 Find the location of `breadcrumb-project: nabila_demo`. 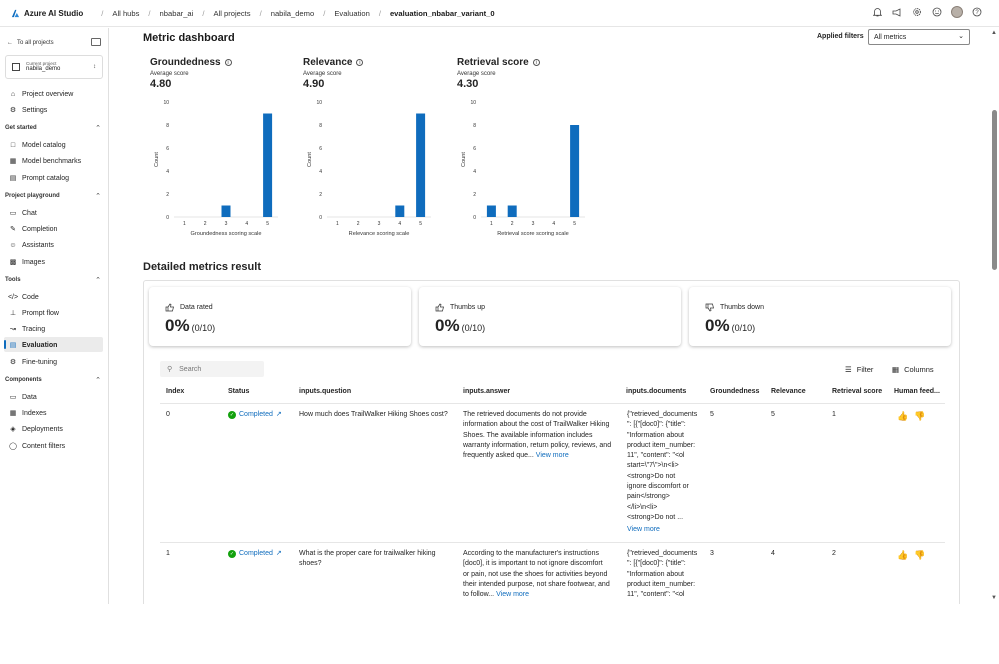

breadcrumb-project: nabila_demo is located at coordinates (292, 13).